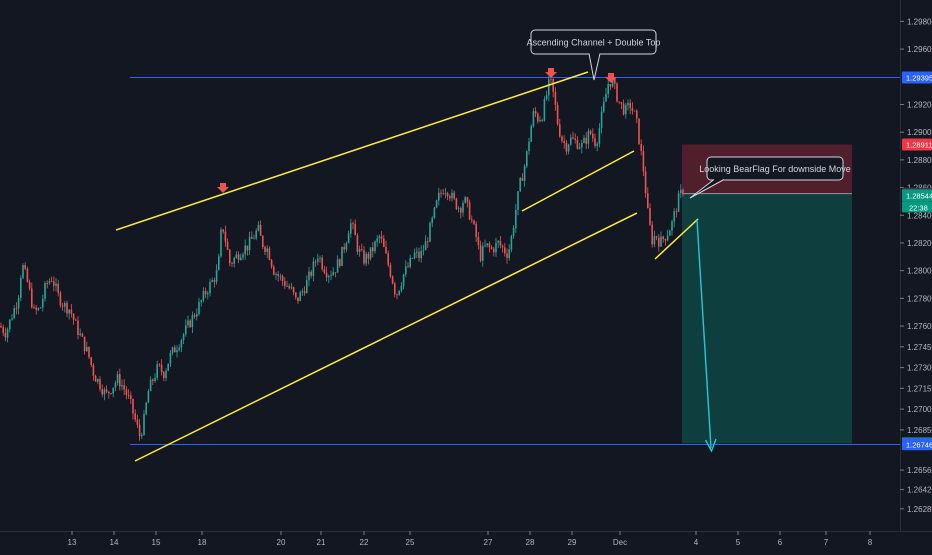  Describe the element at coordinates (676, 239) in the screenshot. I see `bear-flag-line` at that location.